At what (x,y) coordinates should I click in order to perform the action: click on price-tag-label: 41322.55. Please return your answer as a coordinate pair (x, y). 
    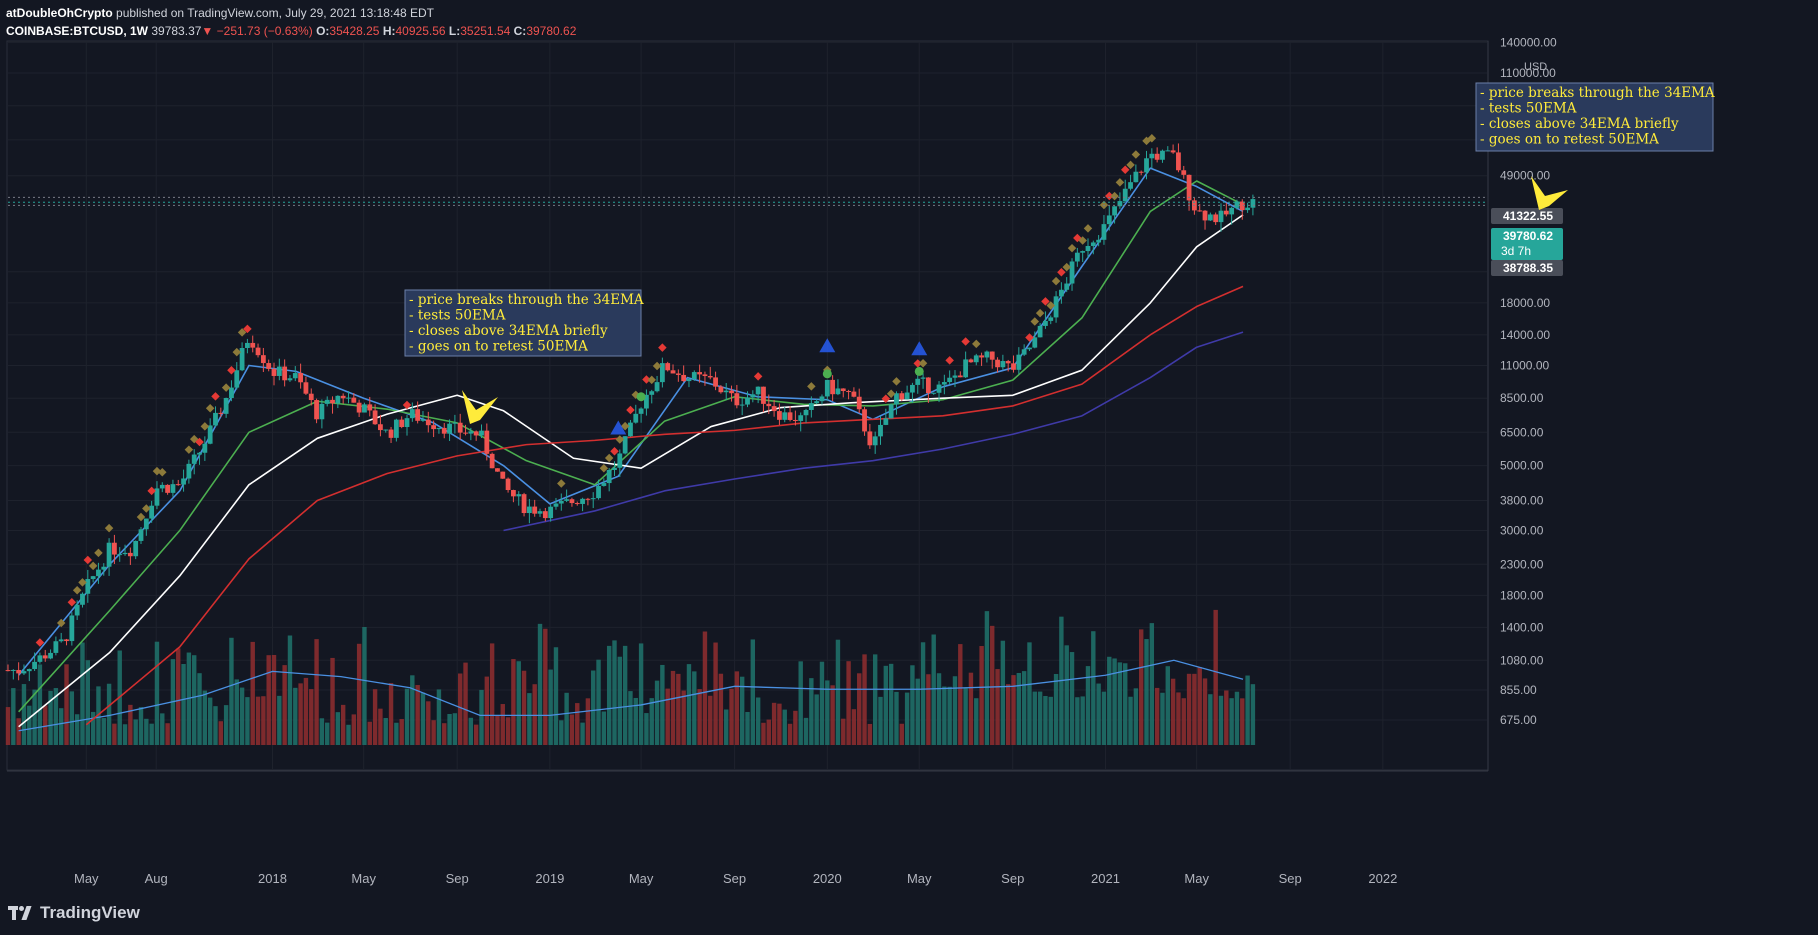
    Looking at the image, I should click on (1528, 216).